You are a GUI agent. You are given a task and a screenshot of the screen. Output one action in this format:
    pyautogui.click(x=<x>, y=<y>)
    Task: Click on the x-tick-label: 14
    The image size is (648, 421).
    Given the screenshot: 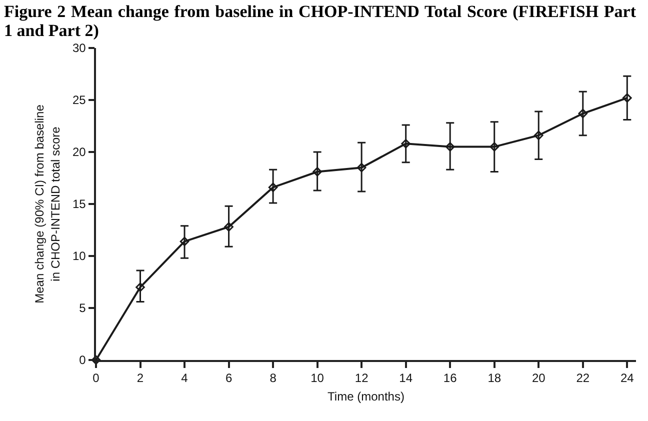 What is the action you would take?
    pyautogui.click(x=406, y=378)
    